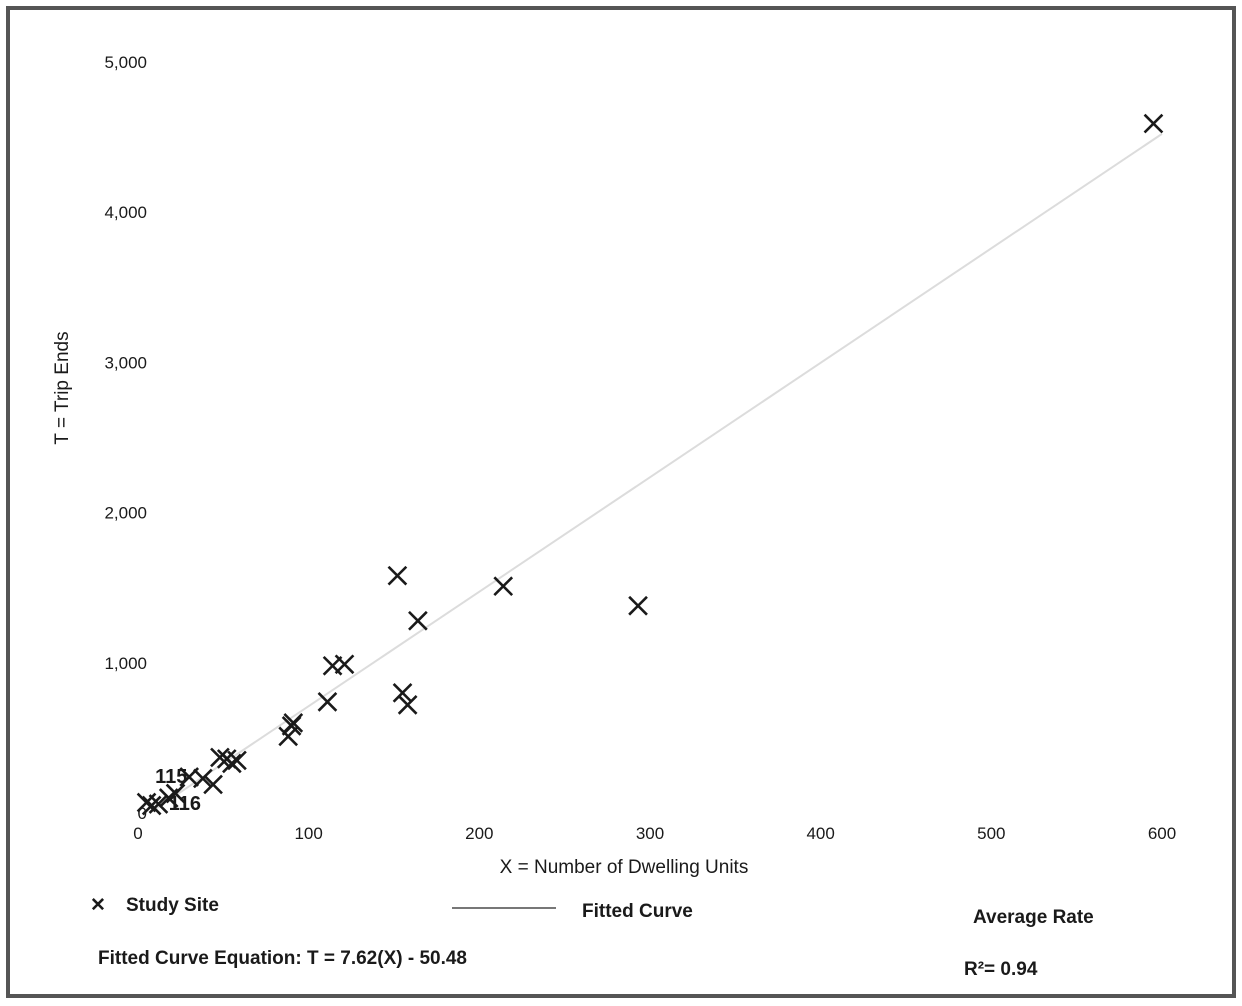 Image resolution: width=1242 pixels, height=1006 pixels. Describe the element at coordinates (172, 905) in the screenshot. I see `study-site-legend-label: Study Site` at that location.